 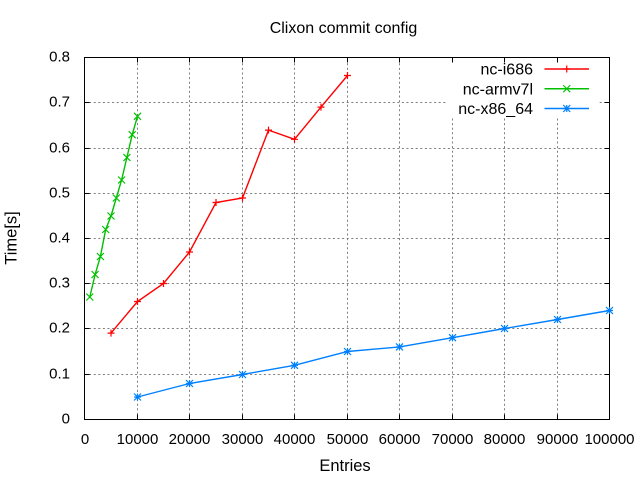 What do you see at coordinates (295, 439) in the screenshot?
I see `svg-text: 40000` at bounding box center [295, 439].